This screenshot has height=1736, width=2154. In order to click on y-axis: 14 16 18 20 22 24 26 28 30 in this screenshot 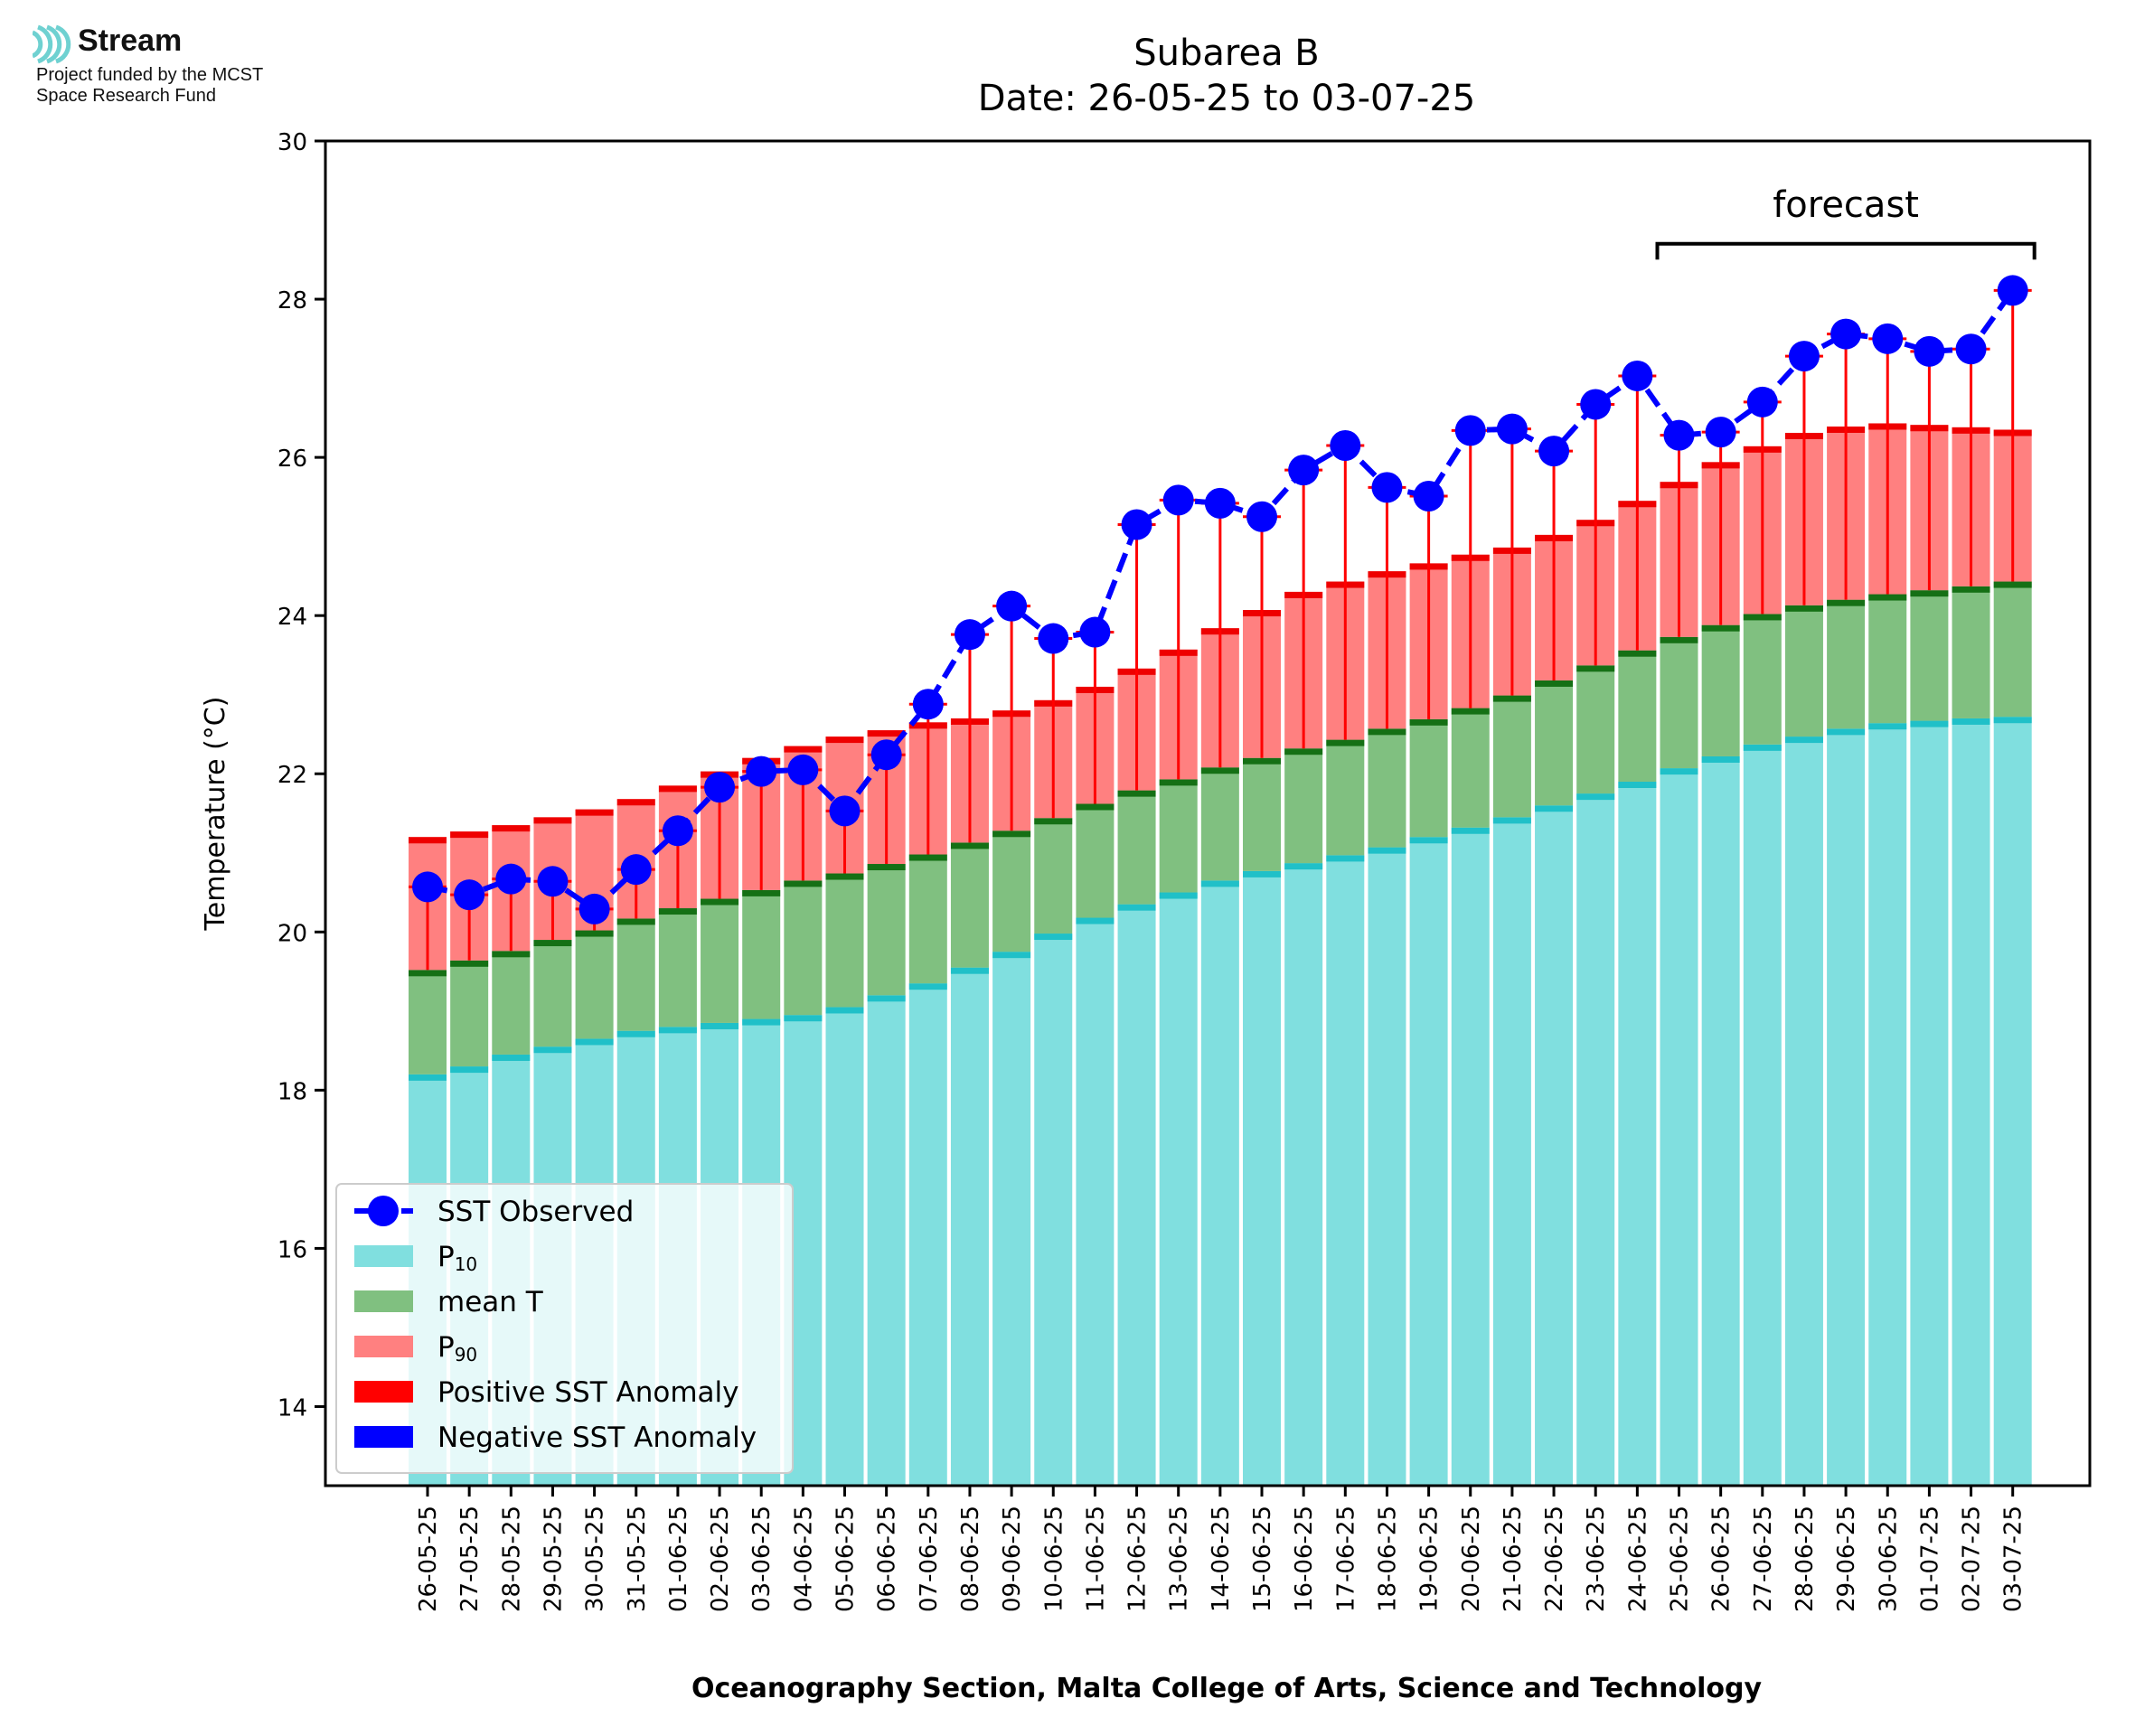, I will do `click(301, 775)`.